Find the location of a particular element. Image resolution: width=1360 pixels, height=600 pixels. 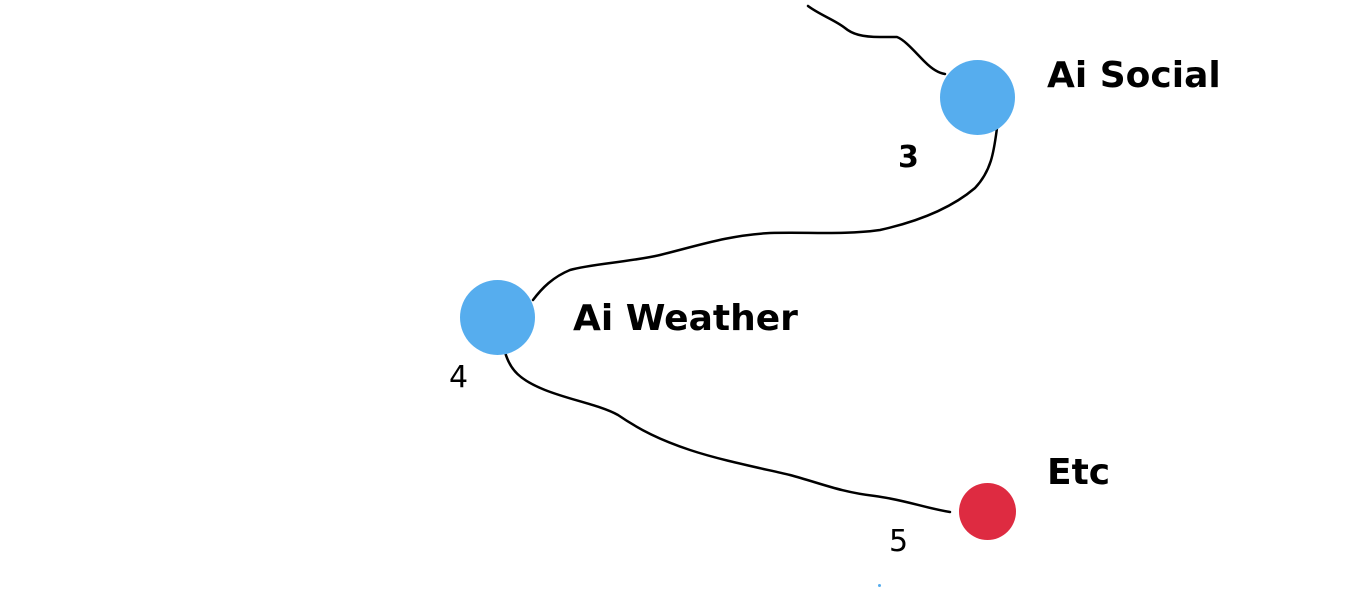

node-ai-weather-circle is located at coordinates (497, 317).